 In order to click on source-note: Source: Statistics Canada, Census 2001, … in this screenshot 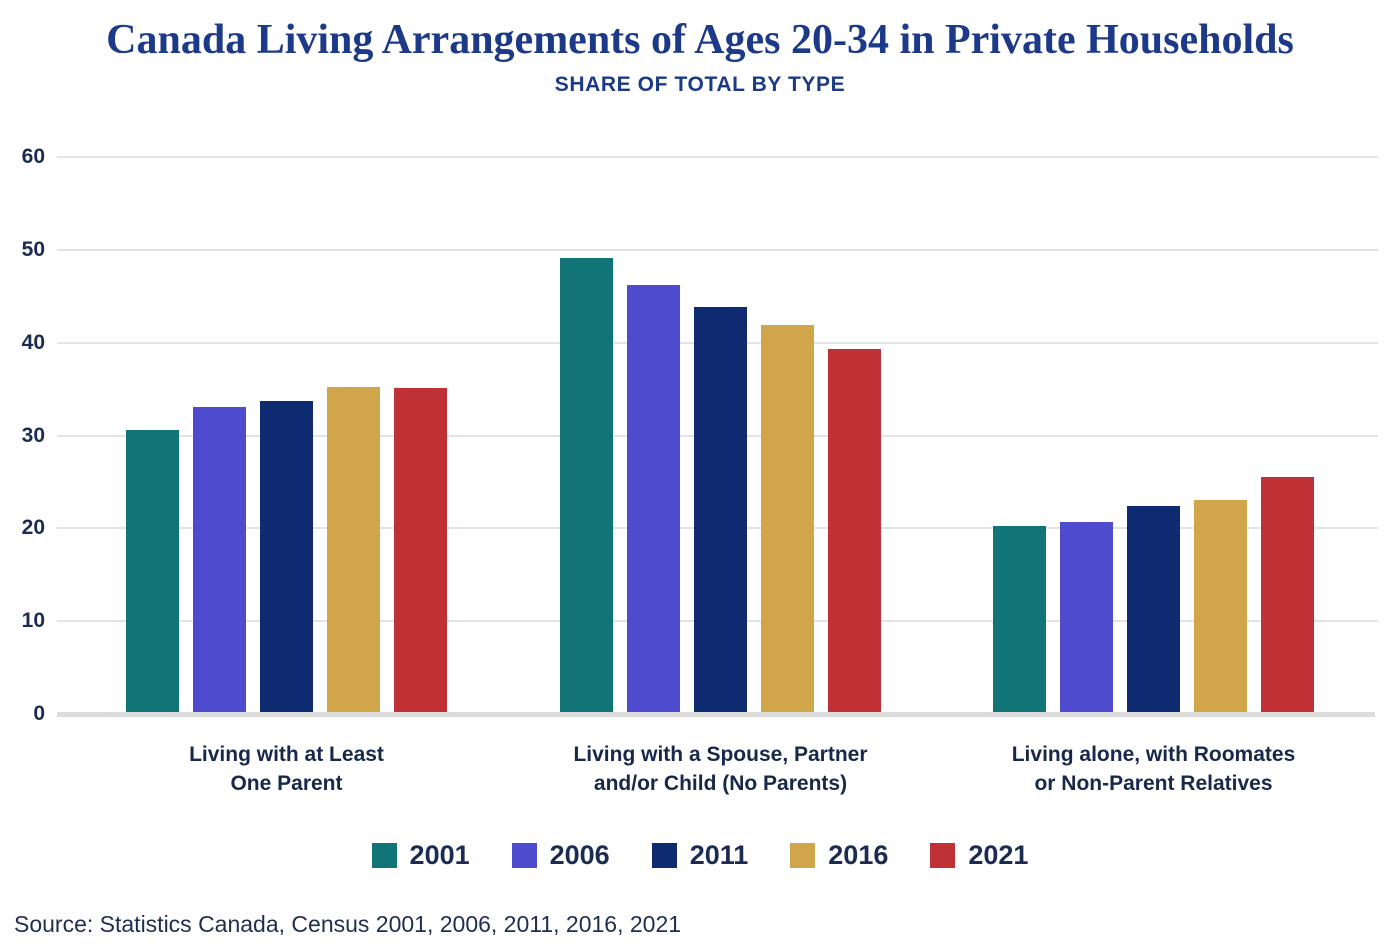, I will do `click(348, 924)`.